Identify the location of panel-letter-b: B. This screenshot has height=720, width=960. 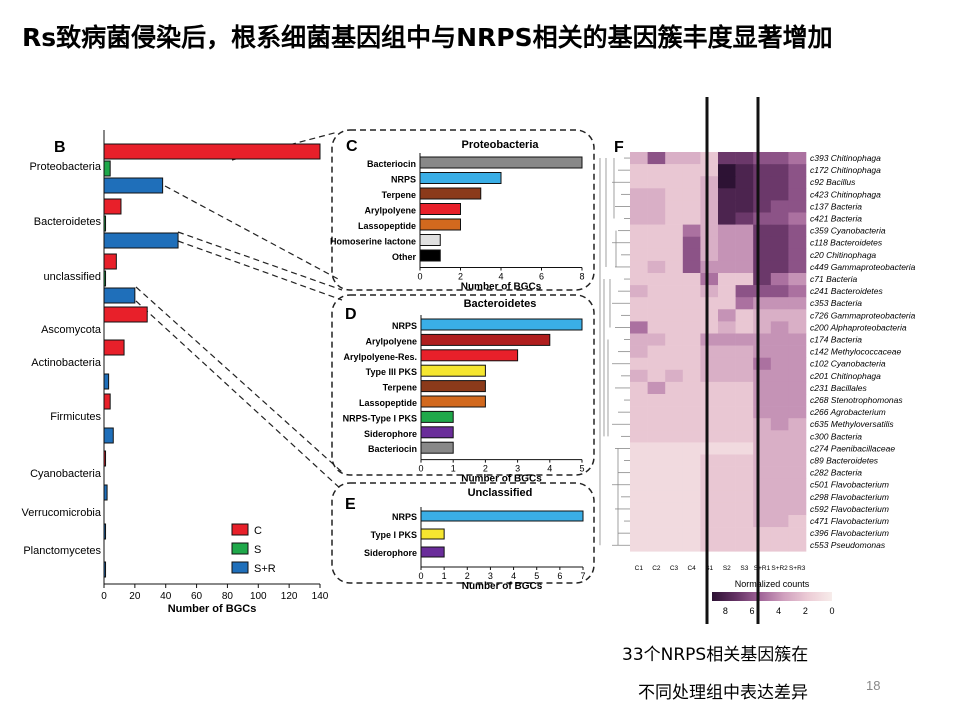
(60, 147).